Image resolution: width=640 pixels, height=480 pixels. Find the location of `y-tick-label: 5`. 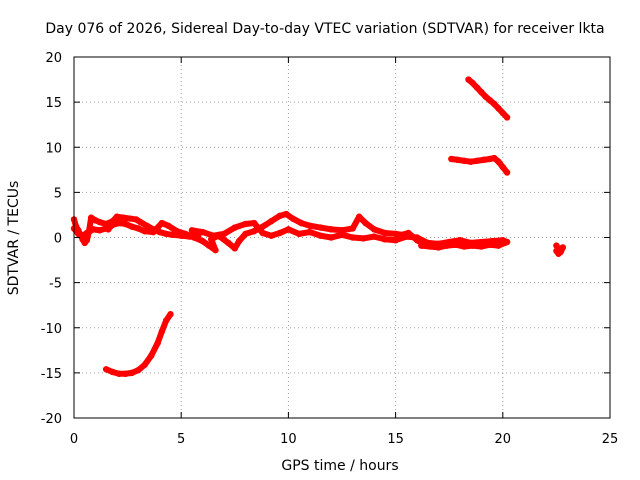

y-tick-label: 5 is located at coordinates (58, 193).